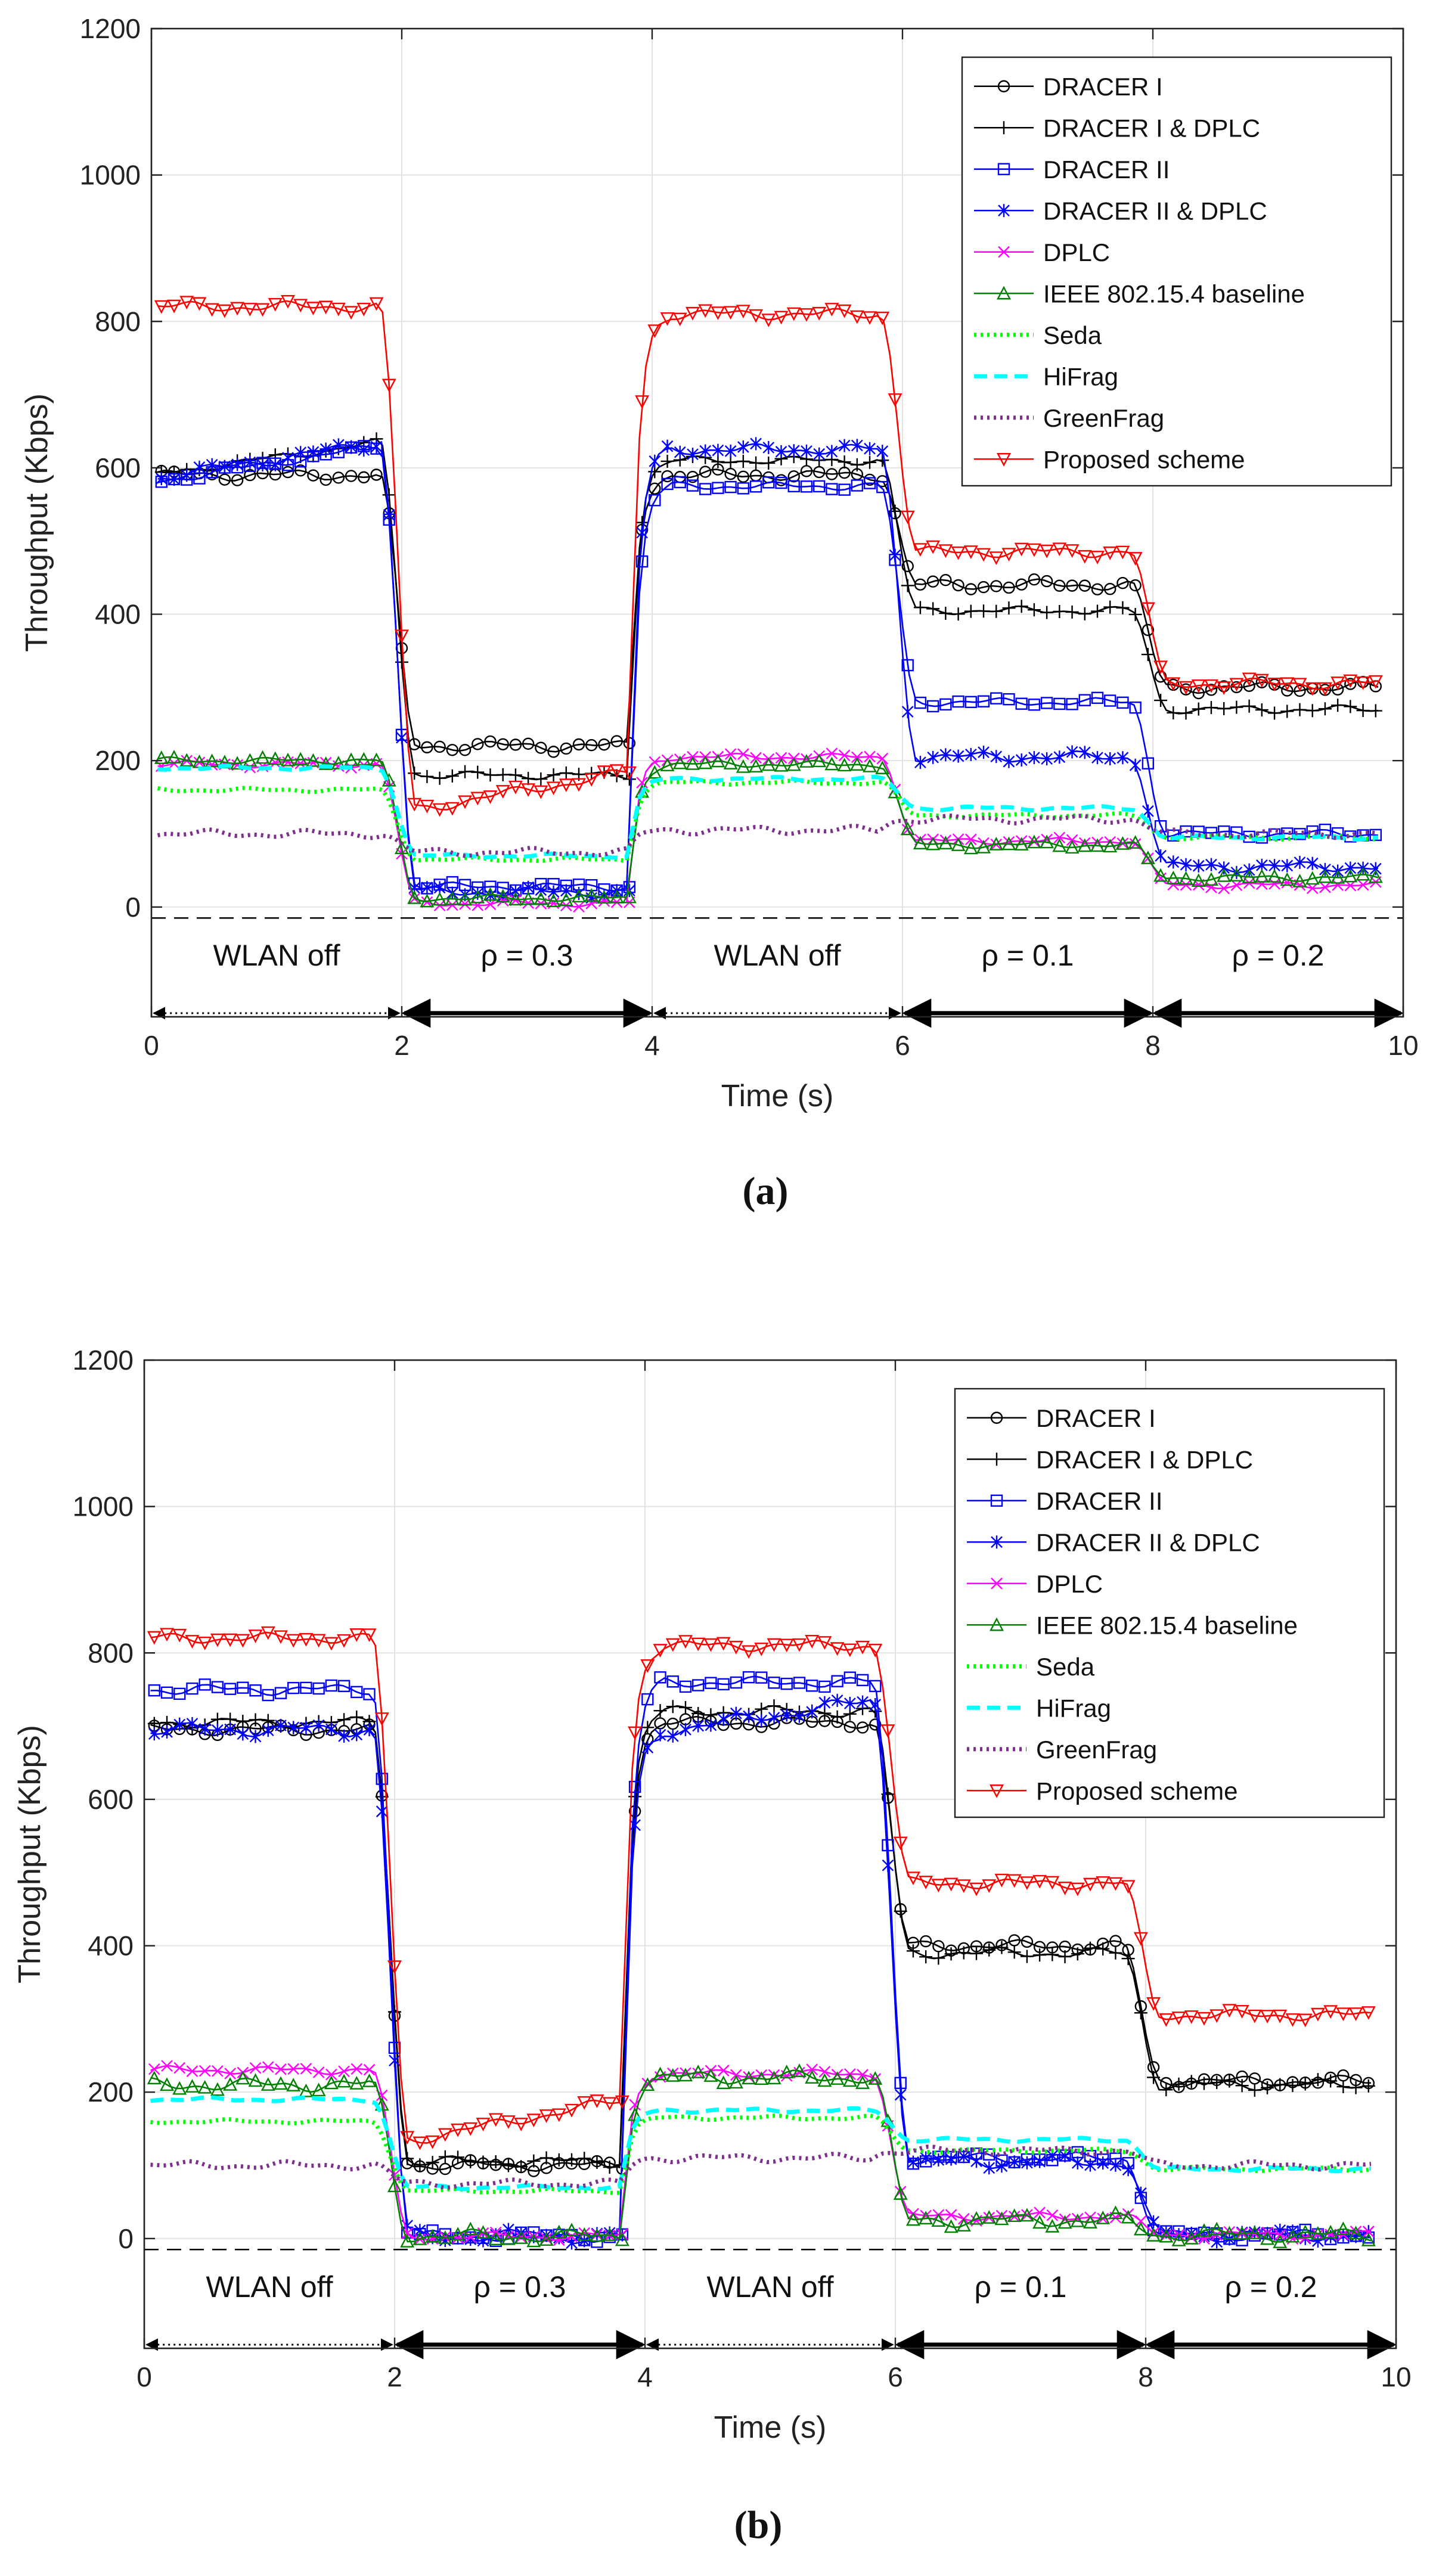 The height and width of the screenshot is (2576, 1436). I want to click on x-tick-label: 10, so click(1396, 2377).